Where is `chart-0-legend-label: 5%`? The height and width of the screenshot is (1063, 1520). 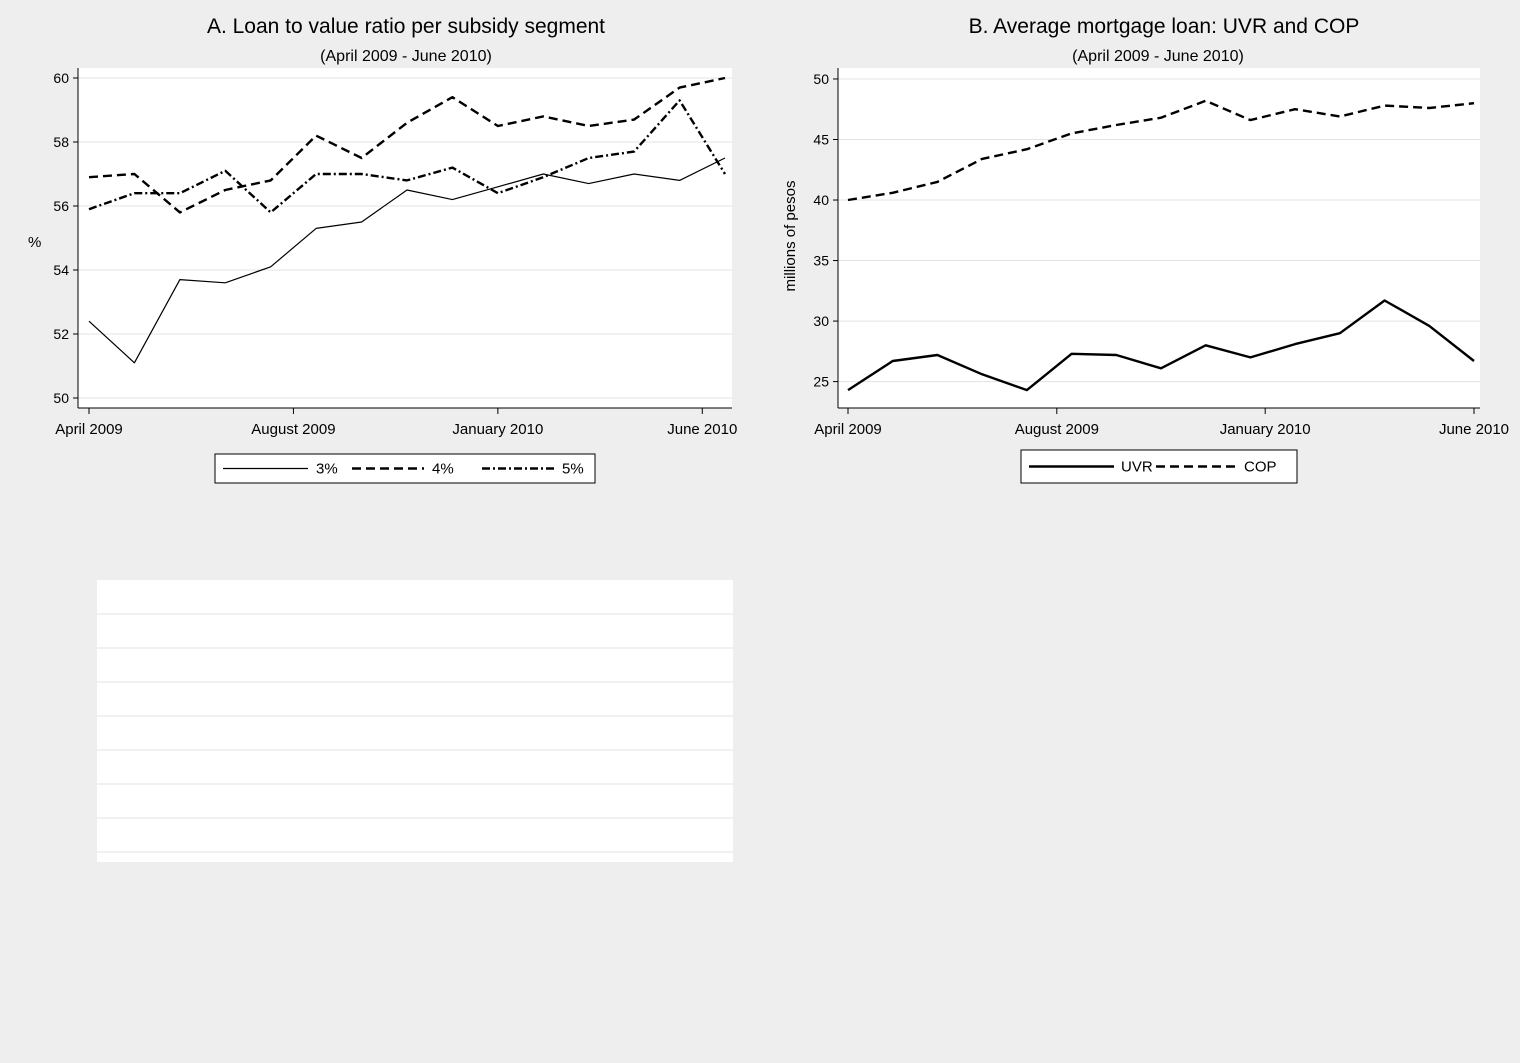
chart-0-legend-label: 5% is located at coordinates (573, 469).